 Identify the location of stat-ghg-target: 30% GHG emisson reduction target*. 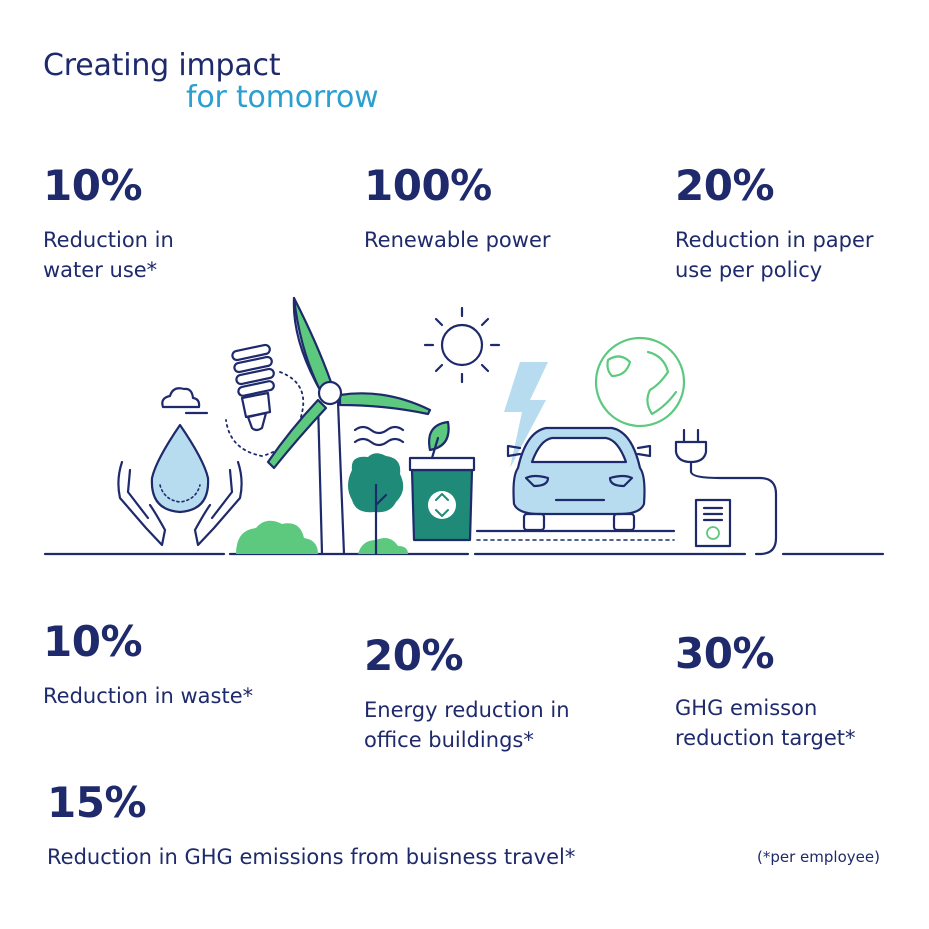
(765, 693).